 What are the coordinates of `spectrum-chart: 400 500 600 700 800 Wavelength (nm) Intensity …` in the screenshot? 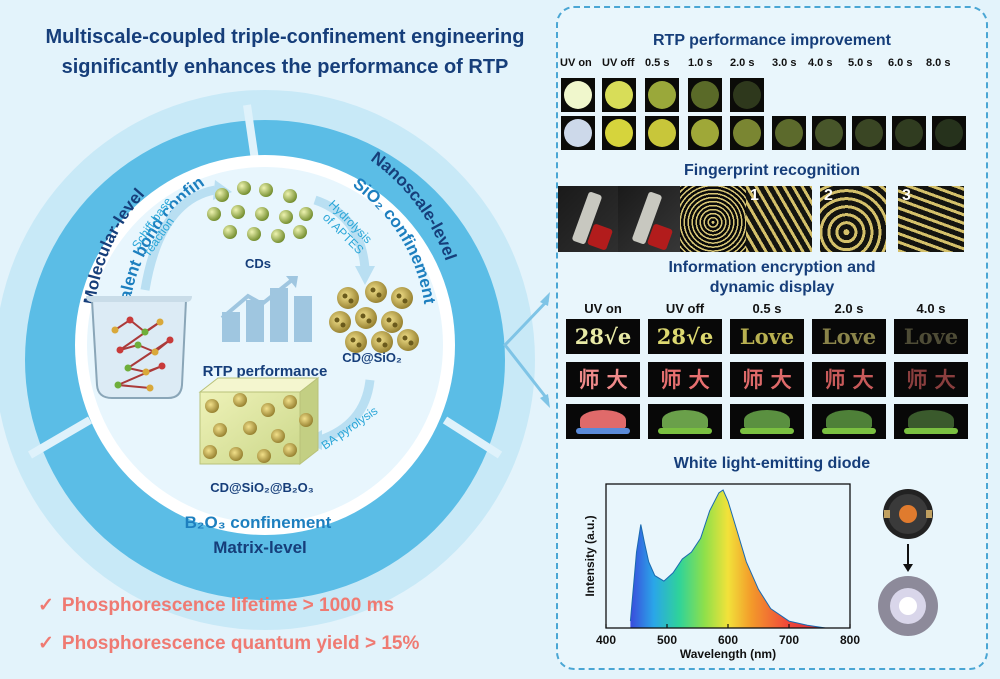 It's located at (721, 572).